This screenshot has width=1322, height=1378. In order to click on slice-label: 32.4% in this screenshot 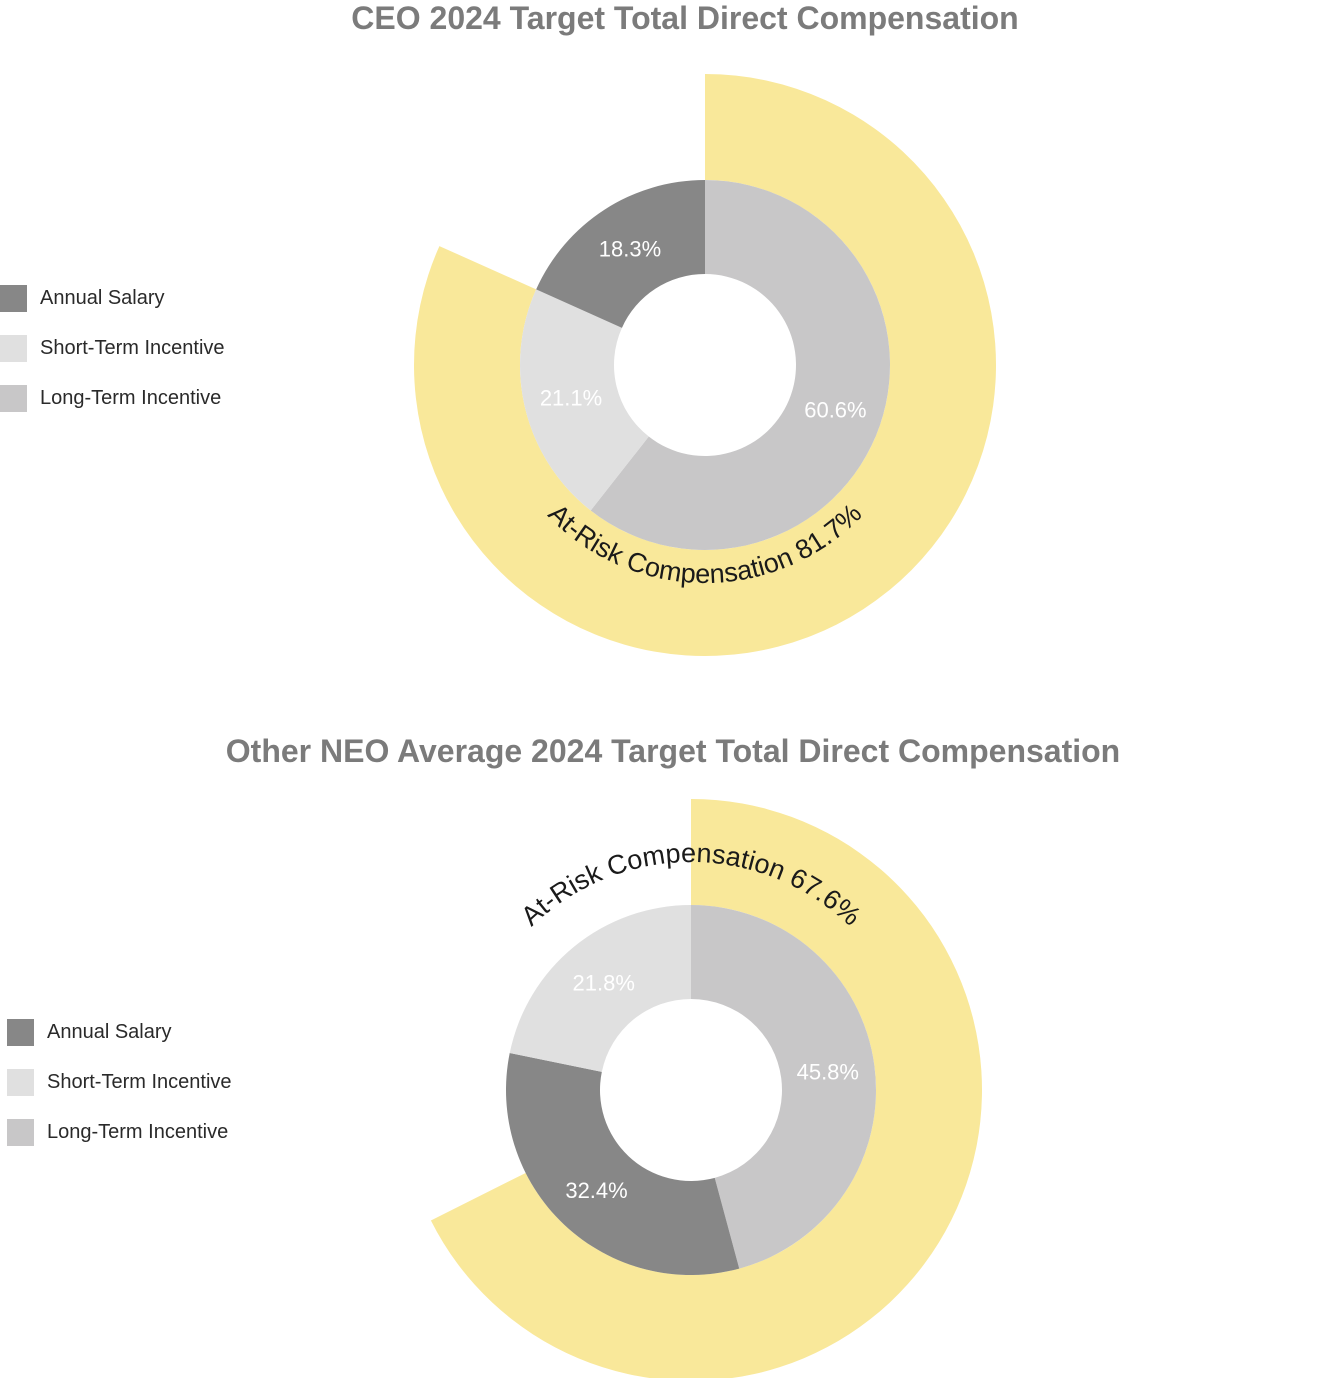, I will do `click(596, 1190)`.